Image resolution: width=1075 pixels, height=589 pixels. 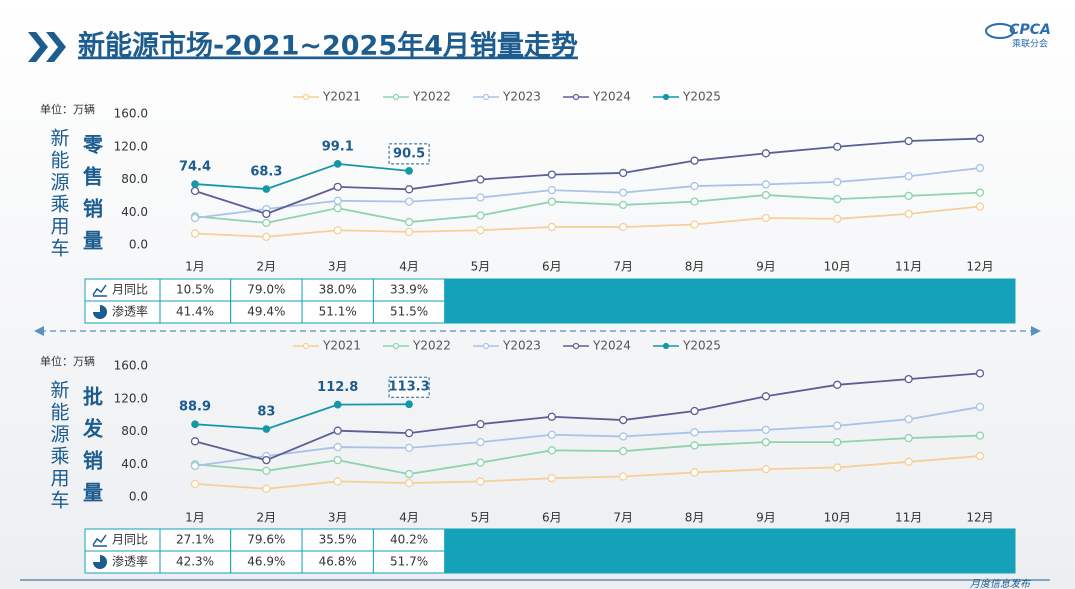 I want to click on table-cell-text: 42.3%, so click(x=195, y=562).